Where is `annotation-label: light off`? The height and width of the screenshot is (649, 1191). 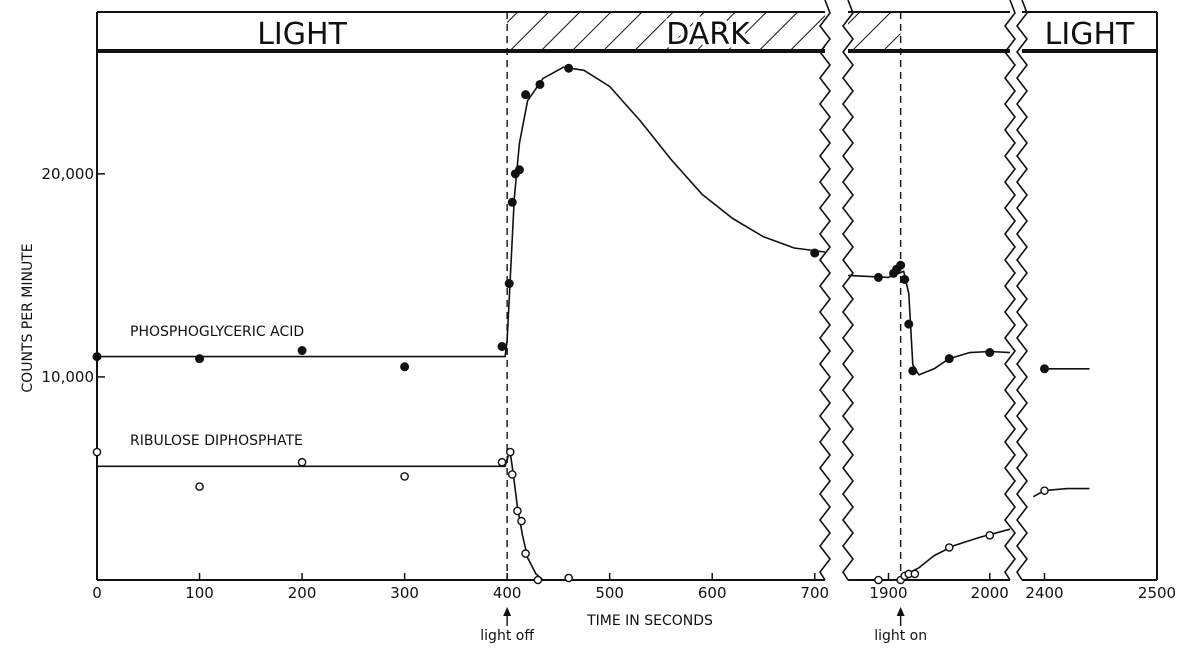 annotation-label: light off is located at coordinates (507, 636).